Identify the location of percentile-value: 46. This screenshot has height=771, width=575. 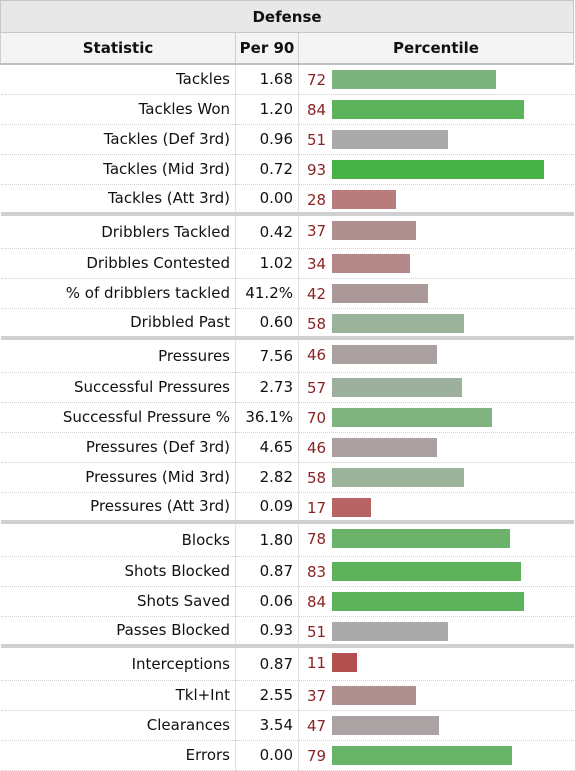
(317, 447).